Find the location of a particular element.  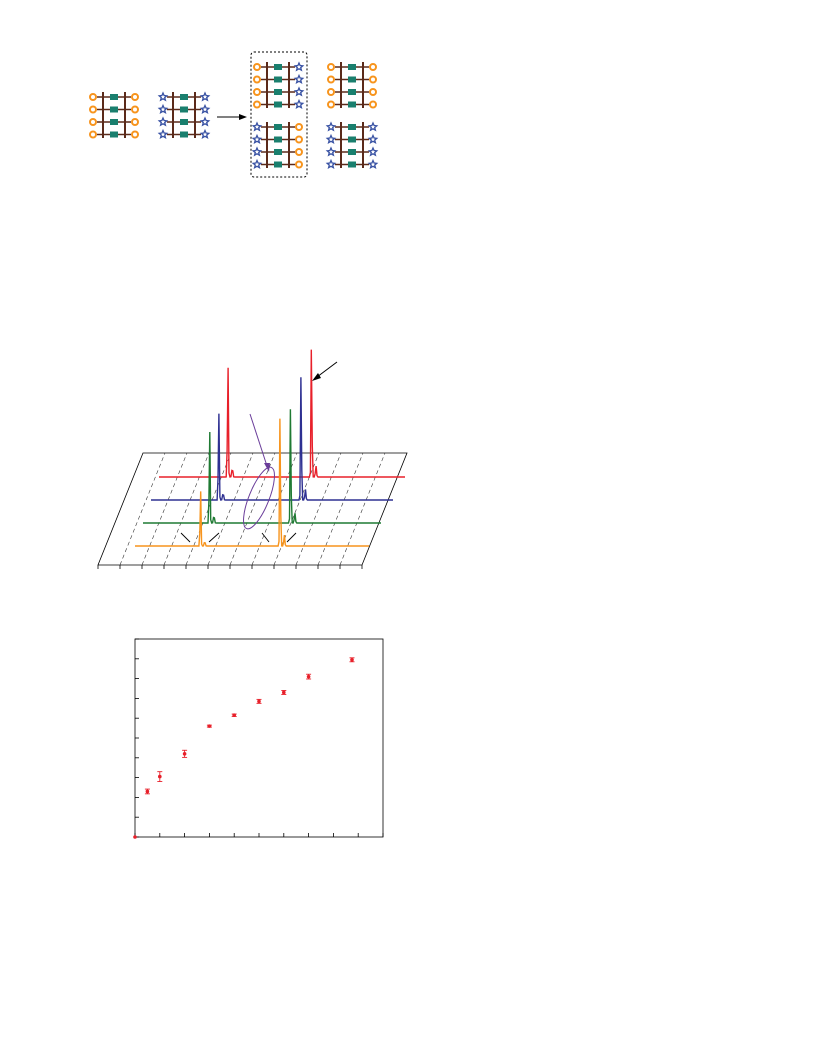

plot-frame is located at coordinates (259, 738).